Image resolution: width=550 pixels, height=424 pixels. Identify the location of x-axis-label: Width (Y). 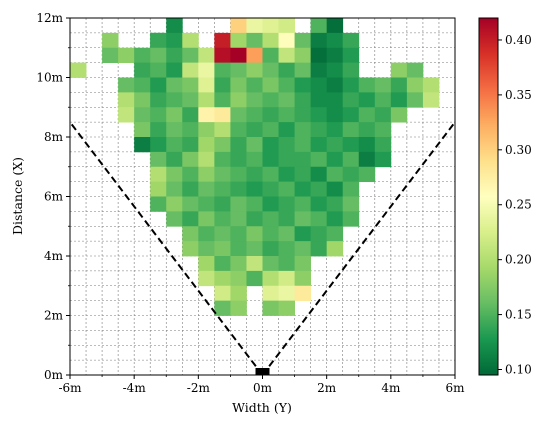
(262, 407).